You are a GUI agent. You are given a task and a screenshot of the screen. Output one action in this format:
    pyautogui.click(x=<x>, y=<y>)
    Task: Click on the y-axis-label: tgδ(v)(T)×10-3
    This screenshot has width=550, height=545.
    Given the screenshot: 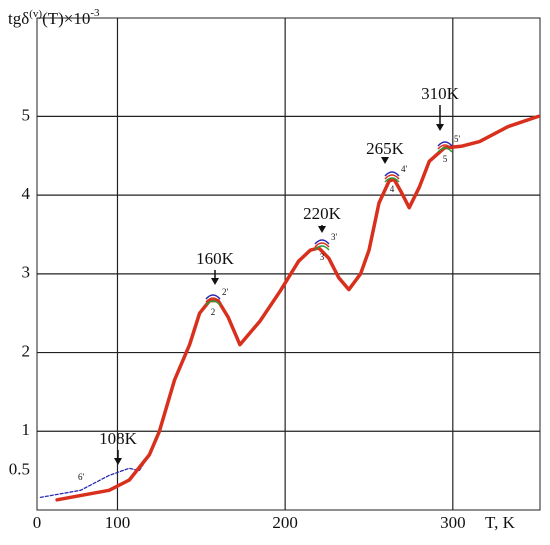 What is the action you would take?
    pyautogui.click(x=54, y=17)
    